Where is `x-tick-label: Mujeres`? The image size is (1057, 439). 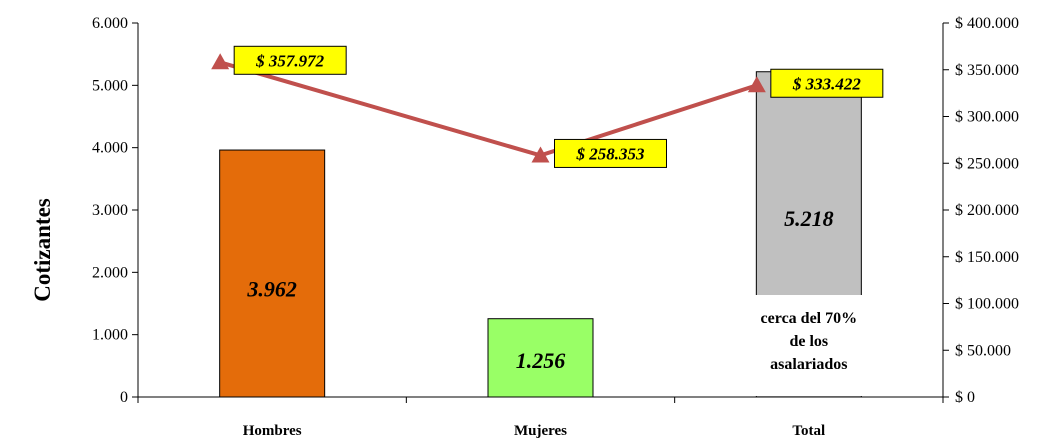 x-tick-label: Mujeres is located at coordinates (540, 431).